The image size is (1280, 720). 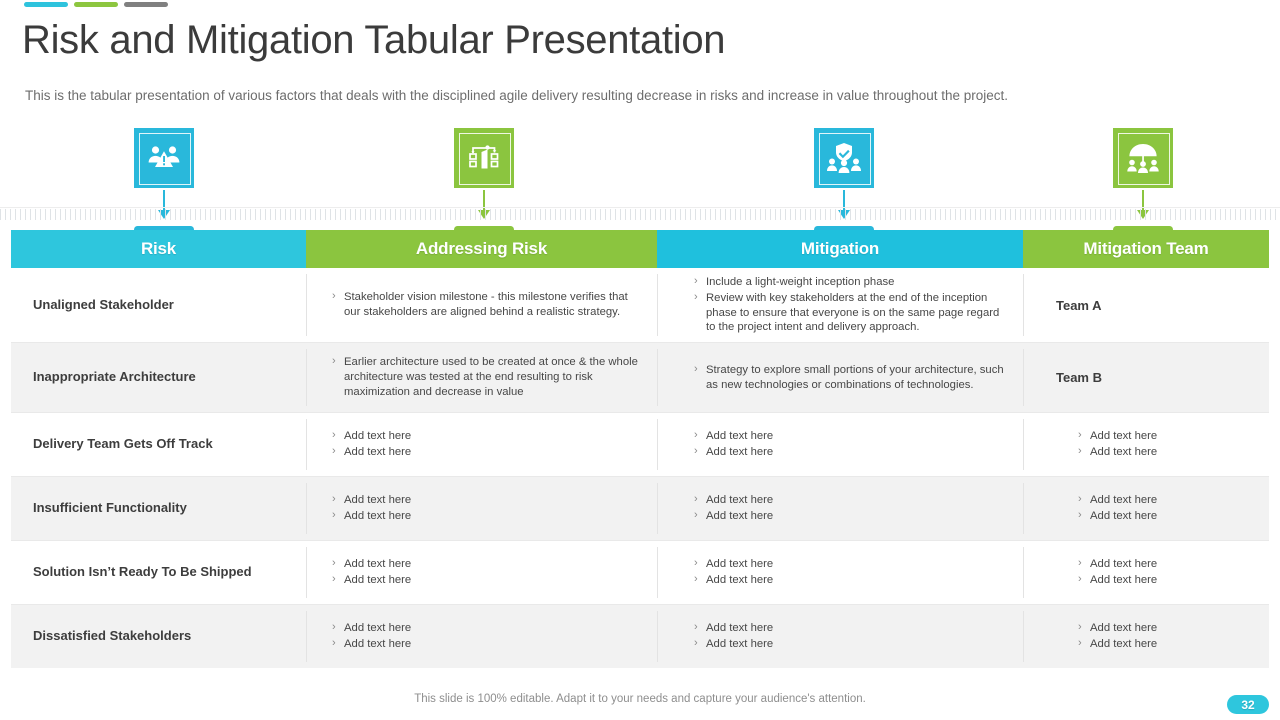 I want to click on column-header-risk: Risk, so click(x=158, y=249).